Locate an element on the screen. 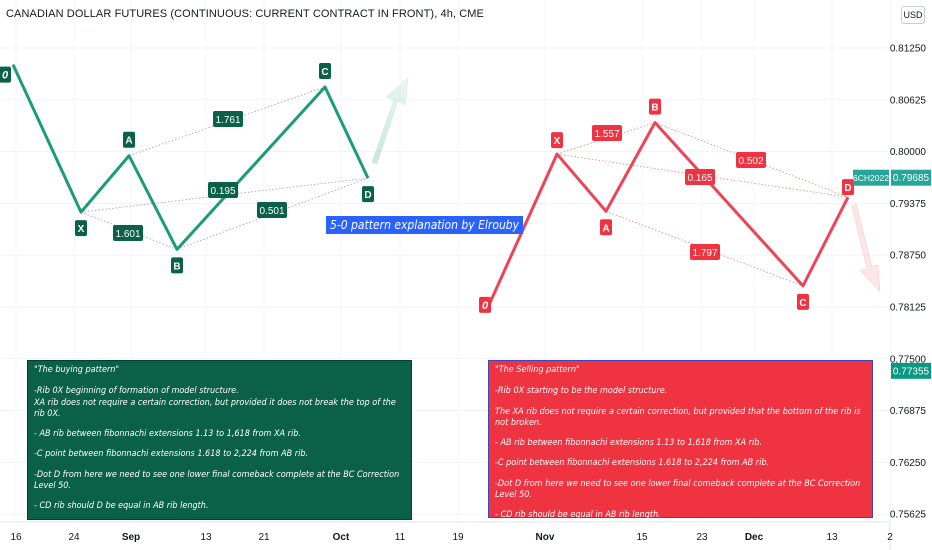 The image size is (932, 550). x-tick-label: Oct is located at coordinates (341, 537).